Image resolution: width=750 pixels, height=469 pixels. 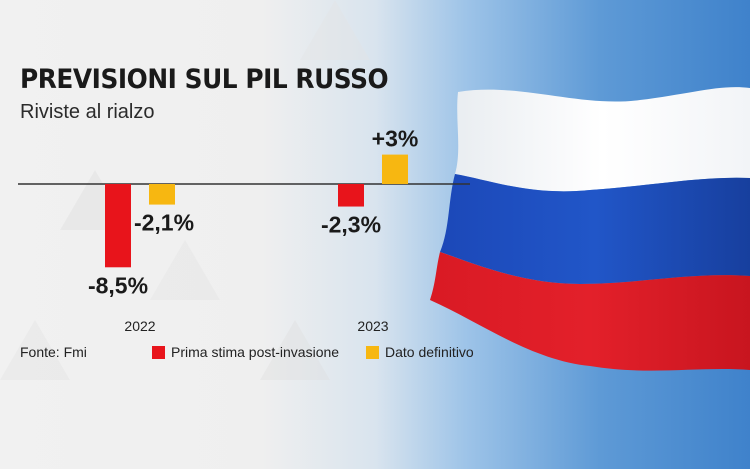 What do you see at coordinates (87, 112) in the screenshot?
I see `chart-subtitle: Riviste al rialzo` at bounding box center [87, 112].